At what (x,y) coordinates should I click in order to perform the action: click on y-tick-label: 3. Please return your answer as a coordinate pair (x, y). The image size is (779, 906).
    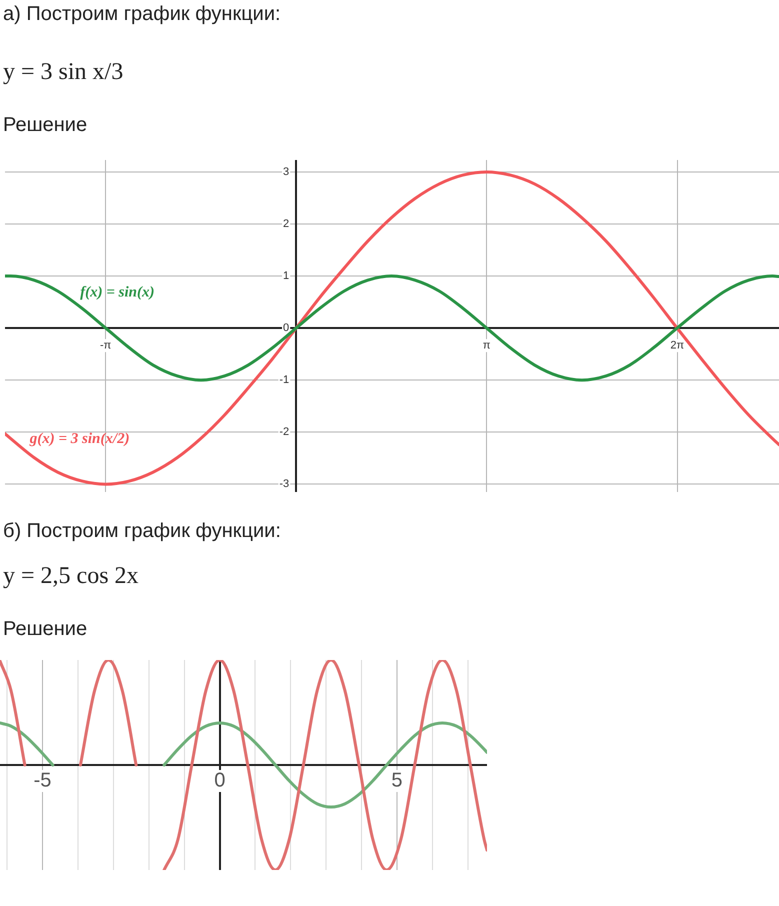
    Looking at the image, I should click on (286, 172).